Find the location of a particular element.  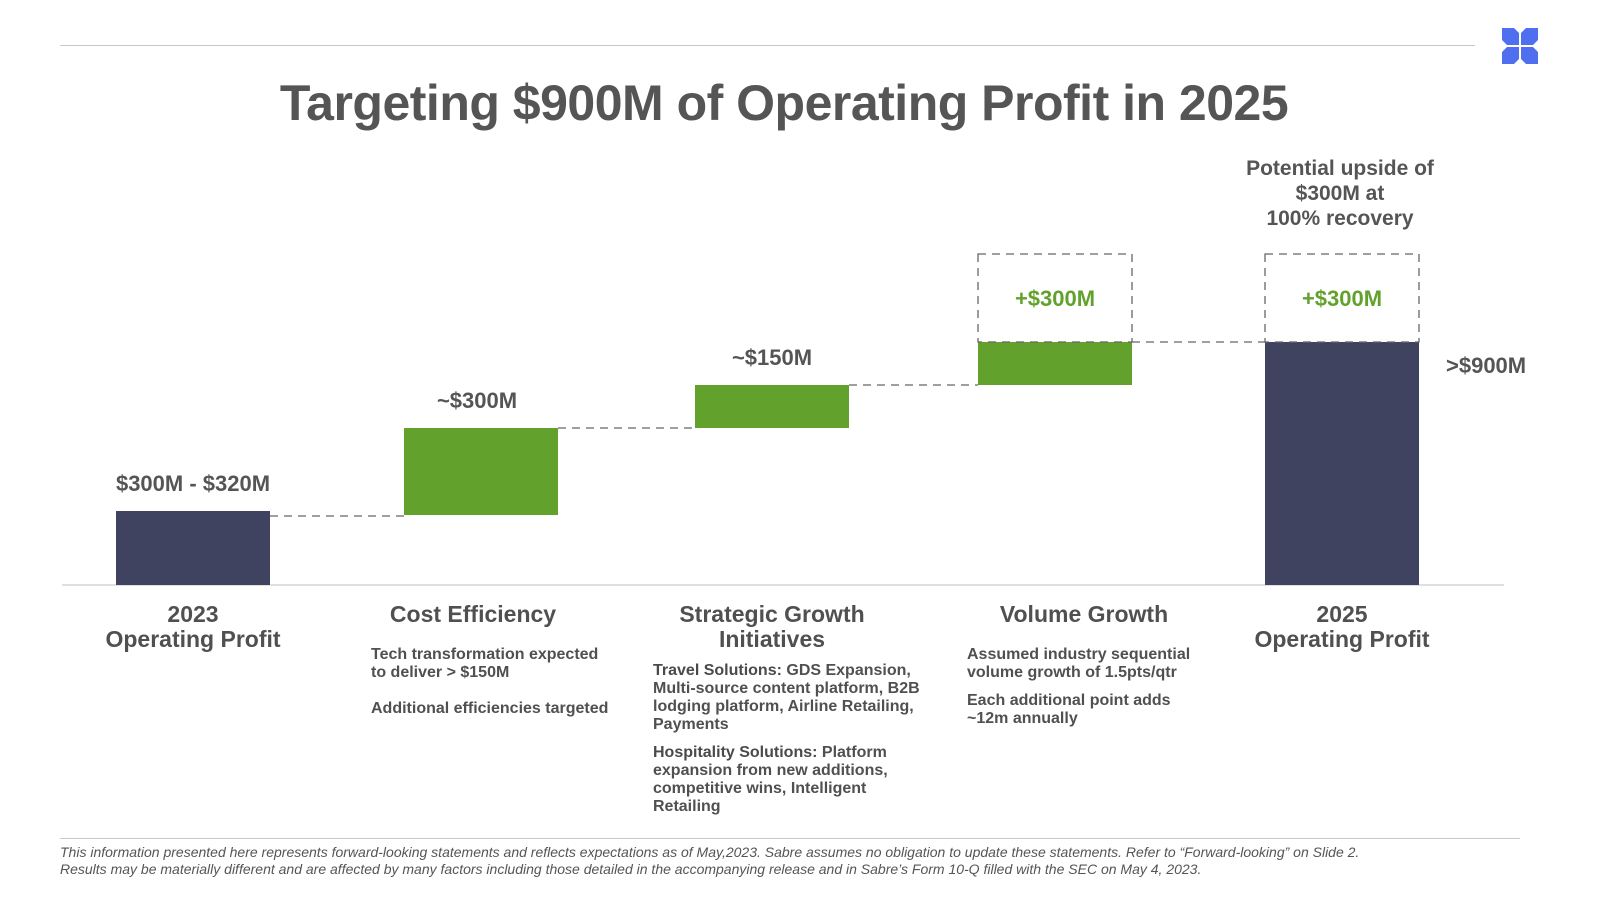

description-item: Additional efficiencies targeted is located at coordinates (491, 709).